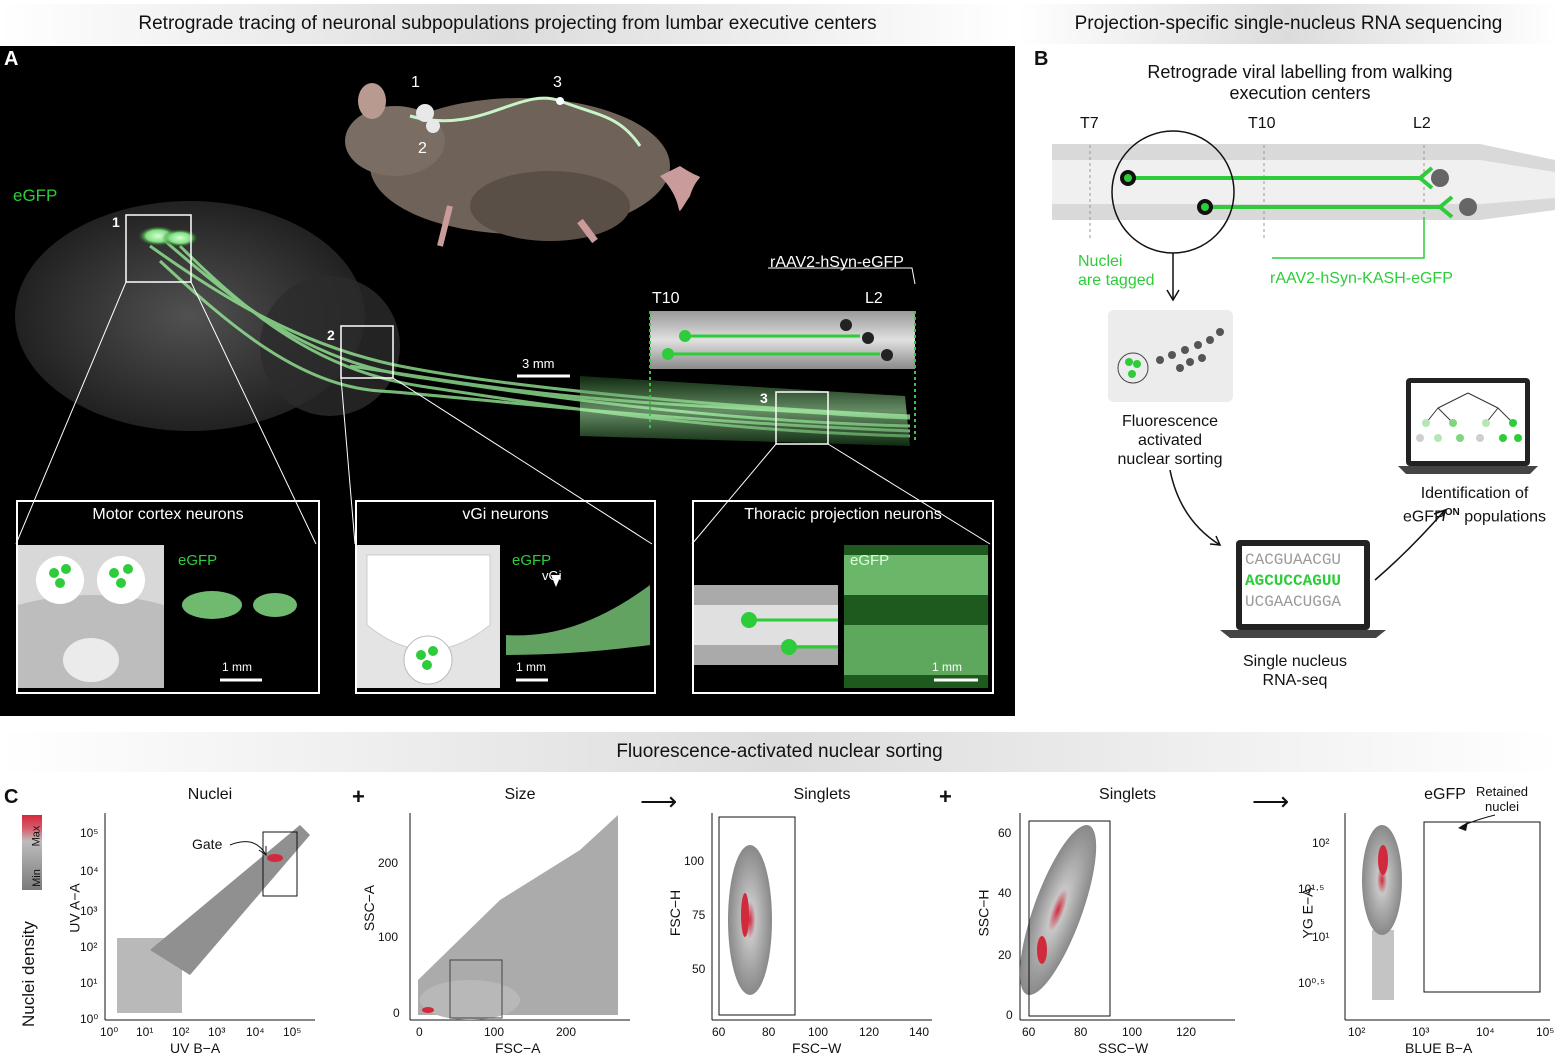 Image resolution: width=1559 pixels, height=1059 pixels. What do you see at coordinates (207, 844) in the screenshot?
I see `gate-label: Gate` at bounding box center [207, 844].